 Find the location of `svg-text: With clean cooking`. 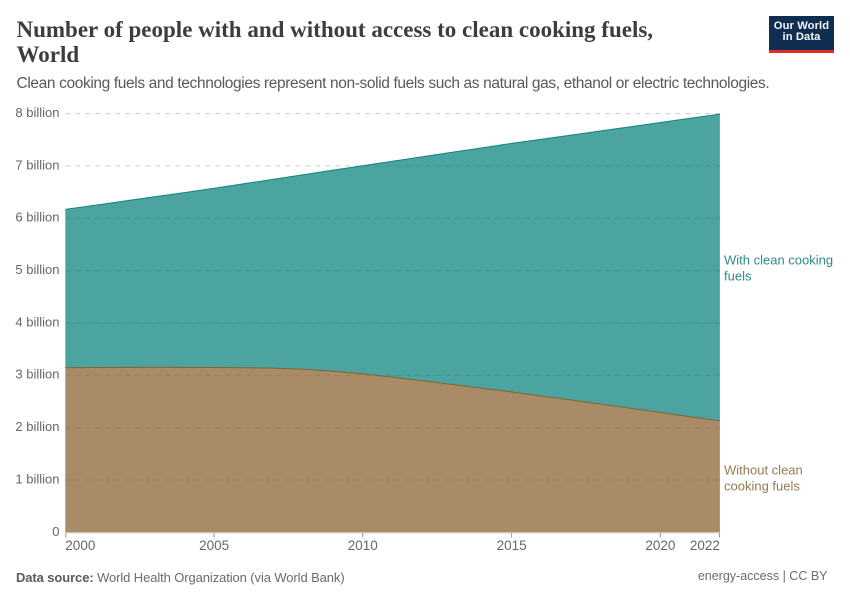

svg-text: With clean cooking is located at coordinates (778, 260).